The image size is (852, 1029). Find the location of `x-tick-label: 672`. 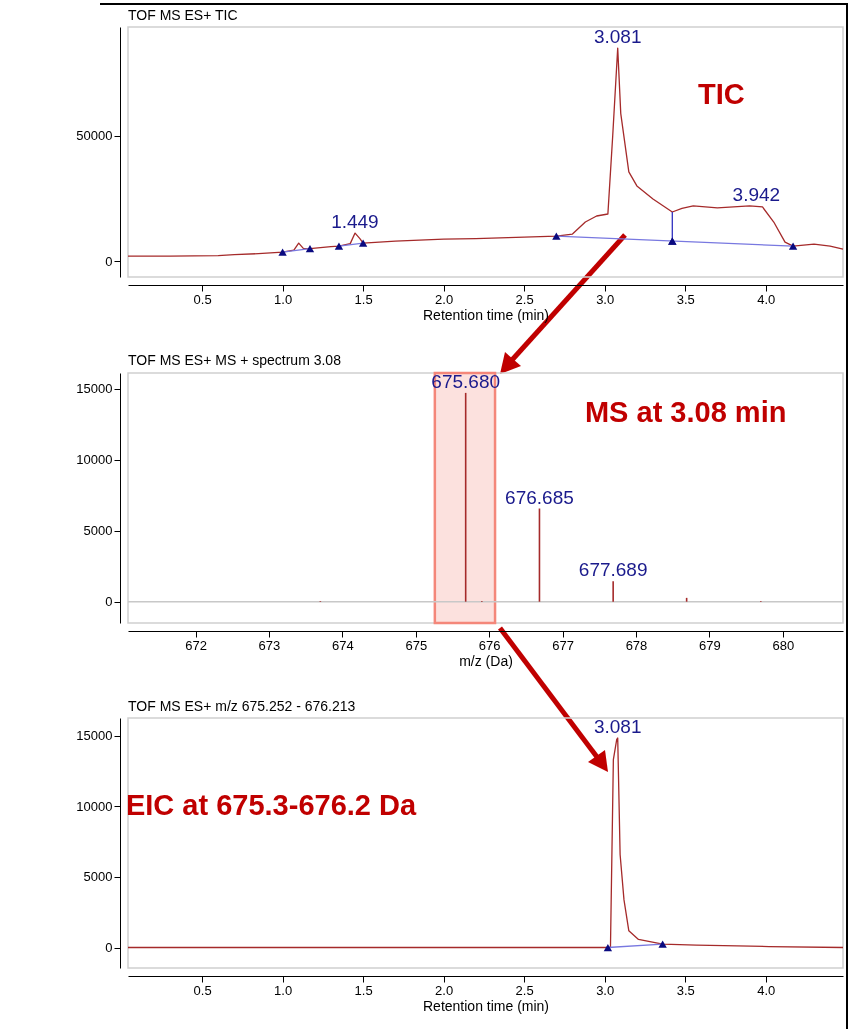

x-tick-label: 672 is located at coordinates (196, 645).